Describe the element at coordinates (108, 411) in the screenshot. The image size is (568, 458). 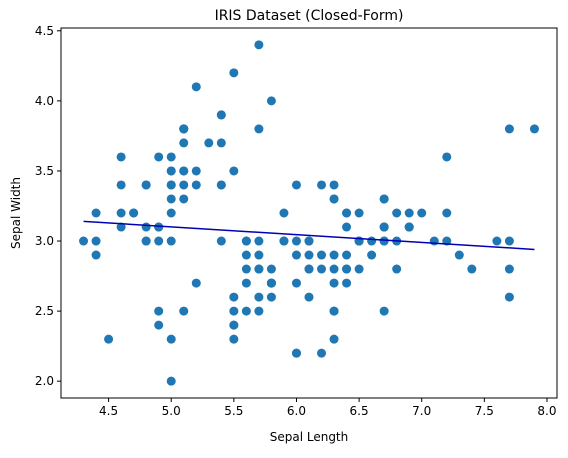
I see `x-tick-label: 4.5` at that location.